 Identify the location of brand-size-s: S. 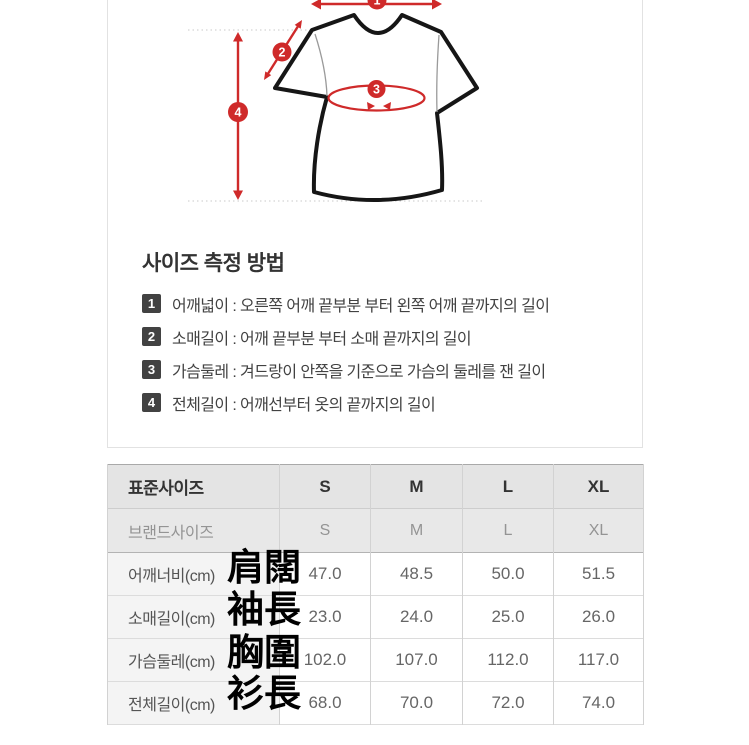
(325, 530).